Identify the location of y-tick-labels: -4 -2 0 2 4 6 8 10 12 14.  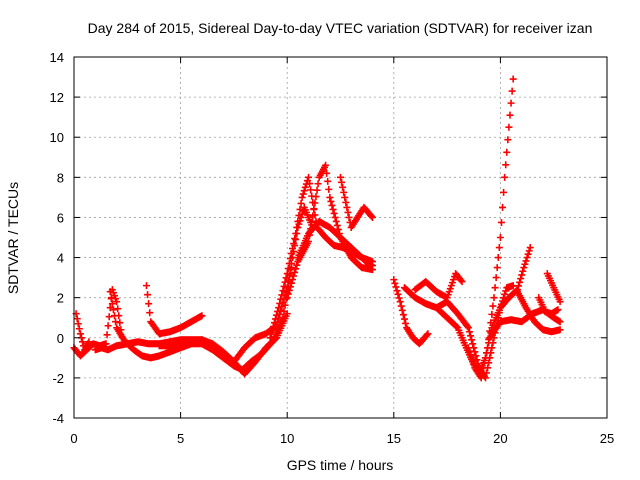
(57, 238).